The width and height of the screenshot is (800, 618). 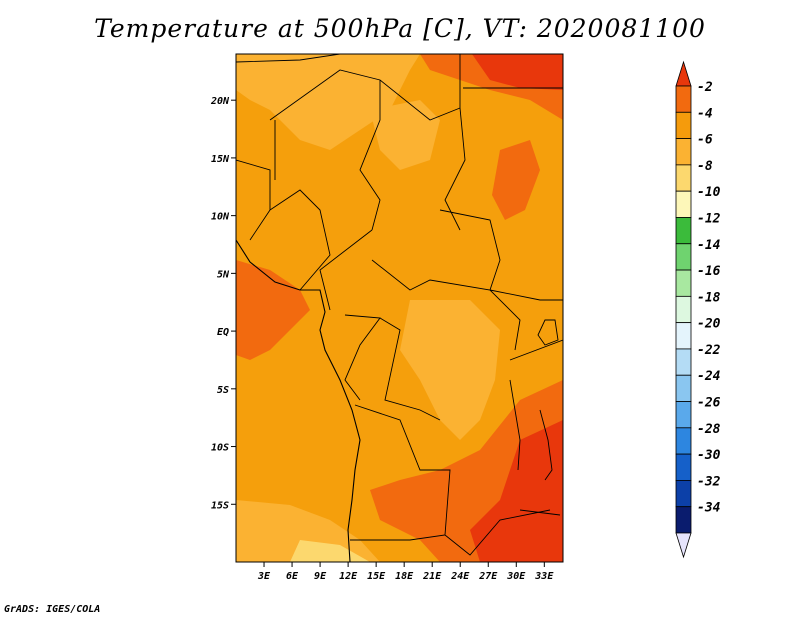 What do you see at coordinates (709, 481) in the screenshot?
I see `colorbar-label: -32` at bounding box center [709, 481].